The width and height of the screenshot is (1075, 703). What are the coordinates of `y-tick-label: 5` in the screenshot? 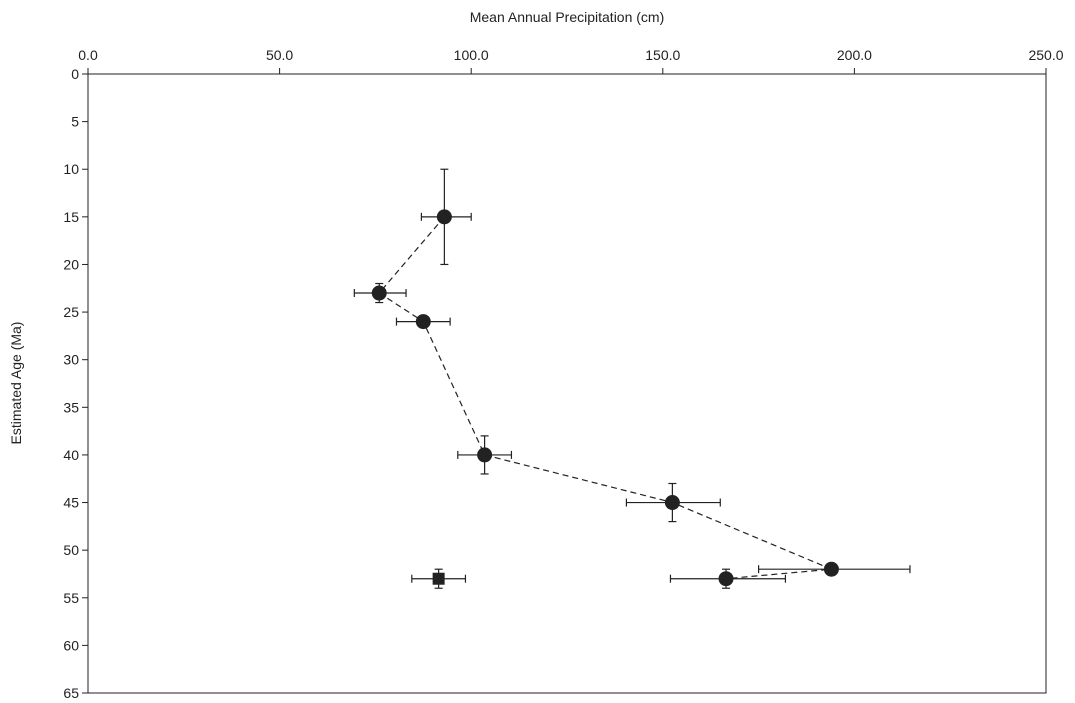 It's located at (75, 122).